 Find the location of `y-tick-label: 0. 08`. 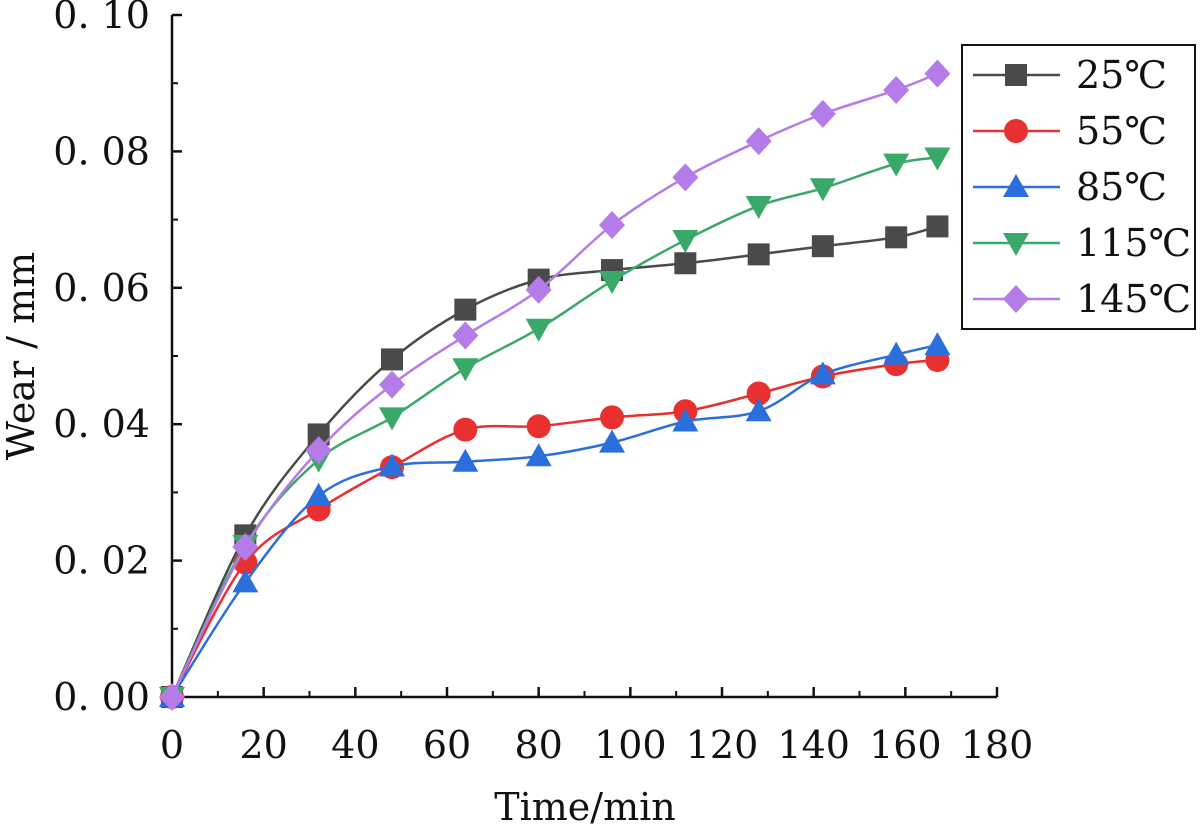

y-tick-label: 0. 08 is located at coordinates (101, 151).